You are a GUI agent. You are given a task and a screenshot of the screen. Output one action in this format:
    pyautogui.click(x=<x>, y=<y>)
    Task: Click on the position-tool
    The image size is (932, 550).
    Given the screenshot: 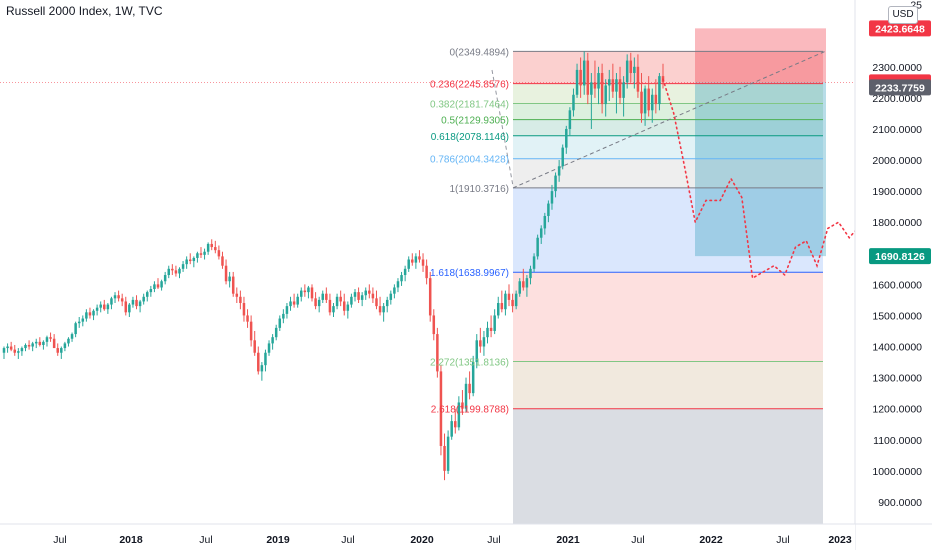 What is the action you would take?
    pyautogui.click(x=760, y=142)
    